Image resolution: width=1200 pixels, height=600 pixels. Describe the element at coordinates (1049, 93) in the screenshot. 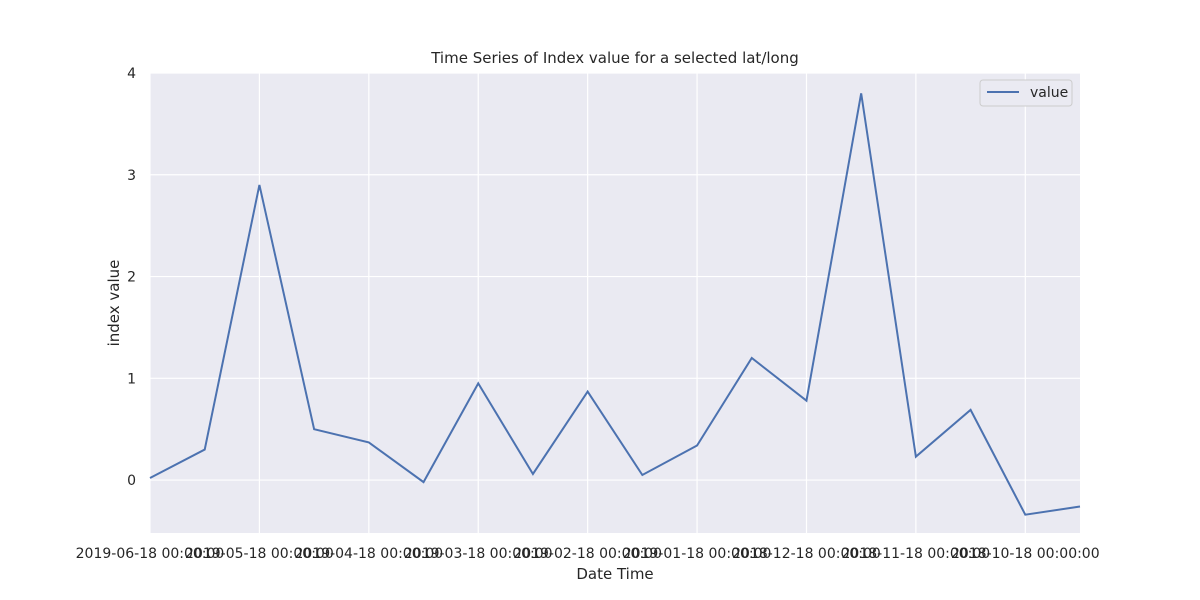

I see `legend-label-value: value` at that location.